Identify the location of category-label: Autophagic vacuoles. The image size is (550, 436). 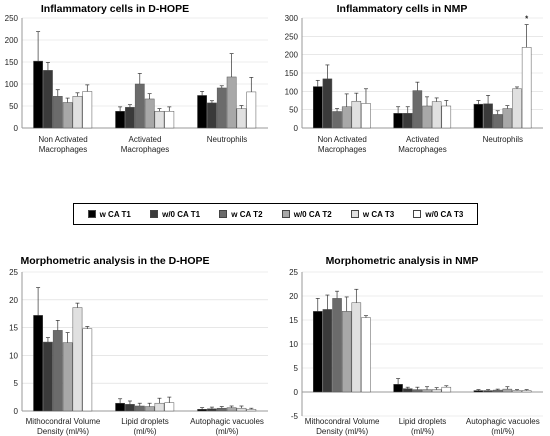
(503, 421).